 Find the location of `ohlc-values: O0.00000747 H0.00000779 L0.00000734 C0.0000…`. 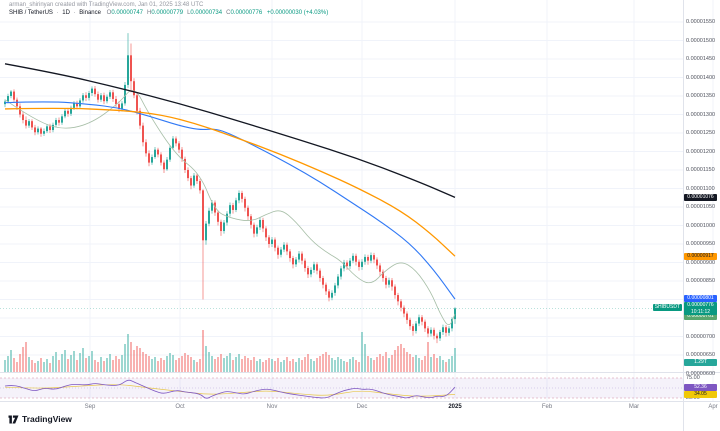

ohlc-values: O0.00000747 H0.00000779 L0.00000734 C0.0000… is located at coordinates (183, 13).